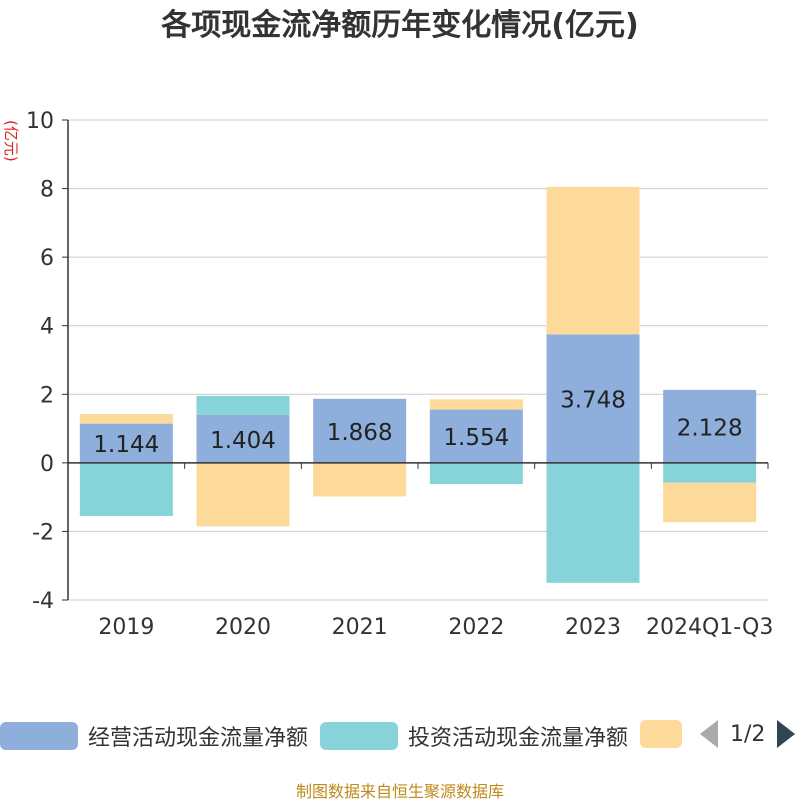  What do you see at coordinates (709, 627) in the screenshot?
I see `x-tick-label: 2024Q1-Q3` at bounding box center [709, 627].